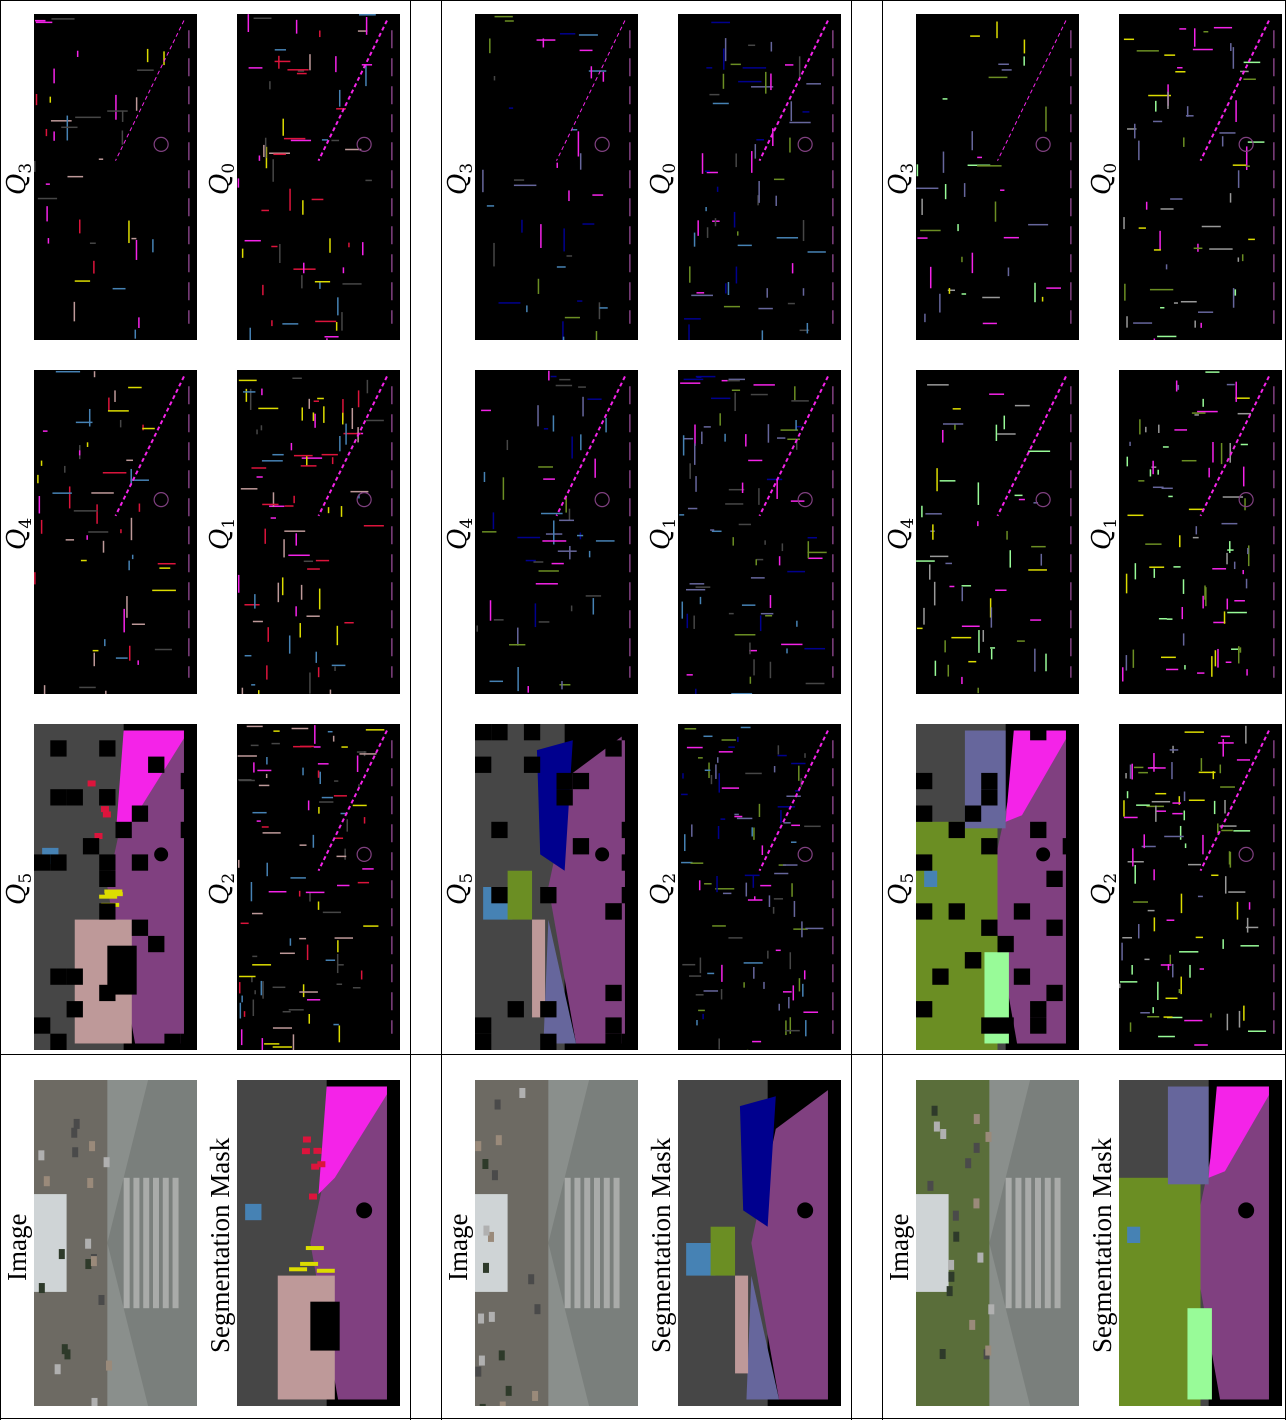  What do you see at coordinates (318, 1243) in the screenshot?
I see `segmentation-mask-panel-col1` at bounding box center [318, 1243].